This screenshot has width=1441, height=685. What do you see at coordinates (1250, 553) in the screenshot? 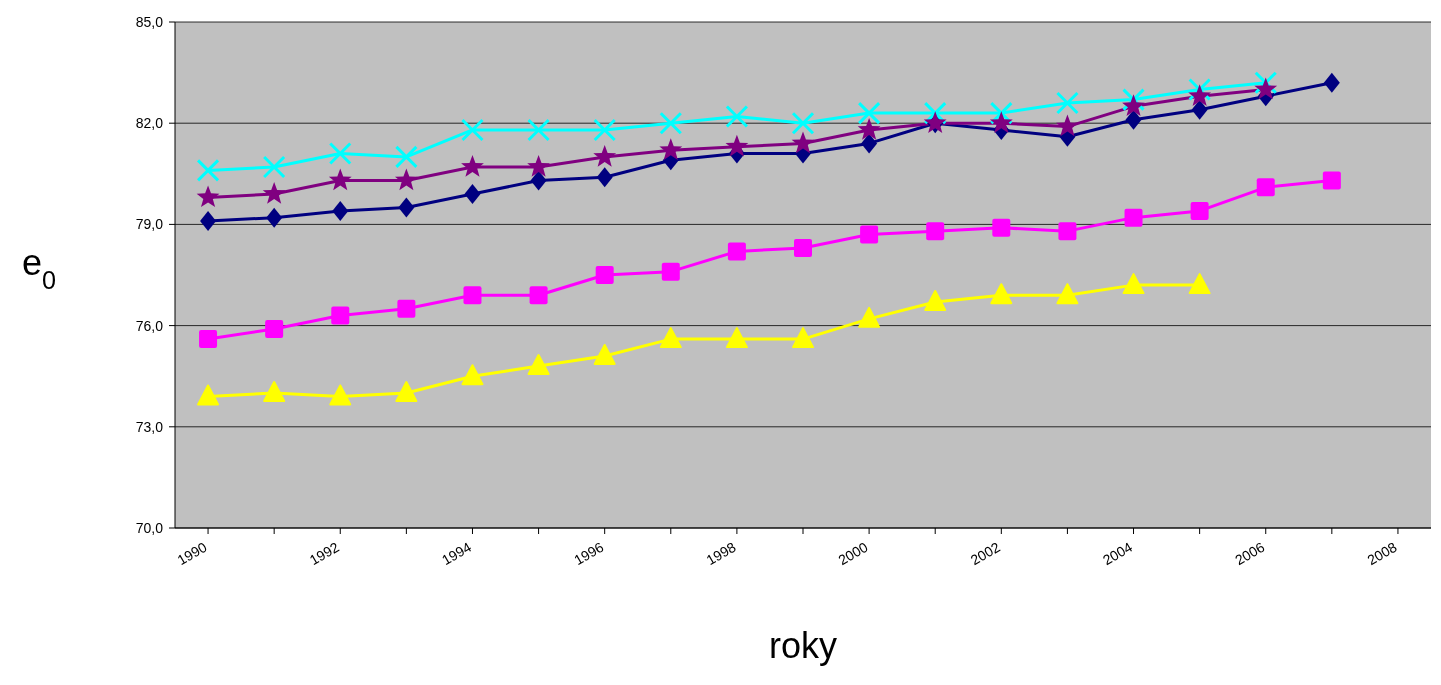
I see `x-tick-label: 2006` at bounding box center [1250, 553].